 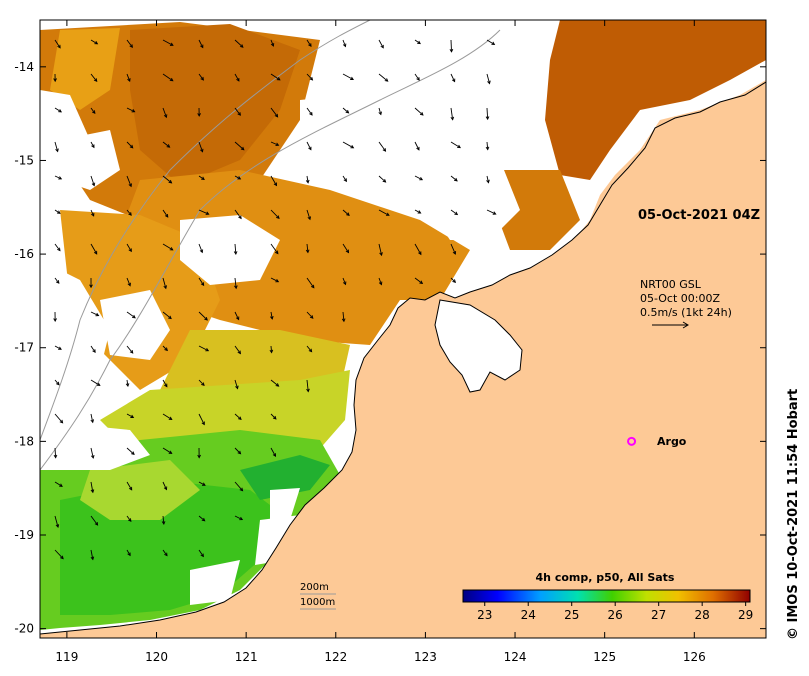 What do you see at coordinates (680, 298) in the screenshot?
I see `current-time-label: 05-Oct 00:00Z` at bounding box center [680, 298].